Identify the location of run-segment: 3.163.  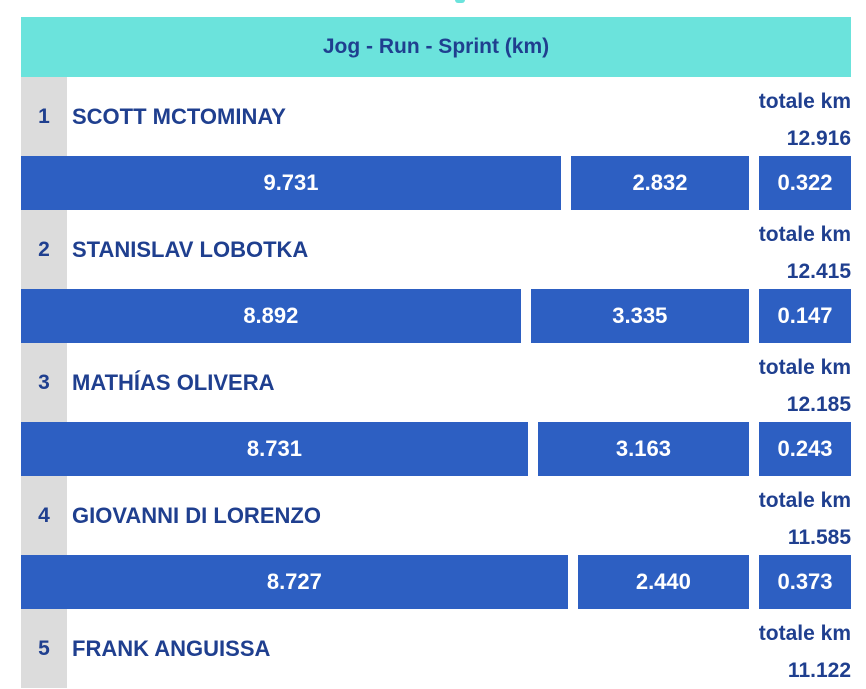
(643, 449).